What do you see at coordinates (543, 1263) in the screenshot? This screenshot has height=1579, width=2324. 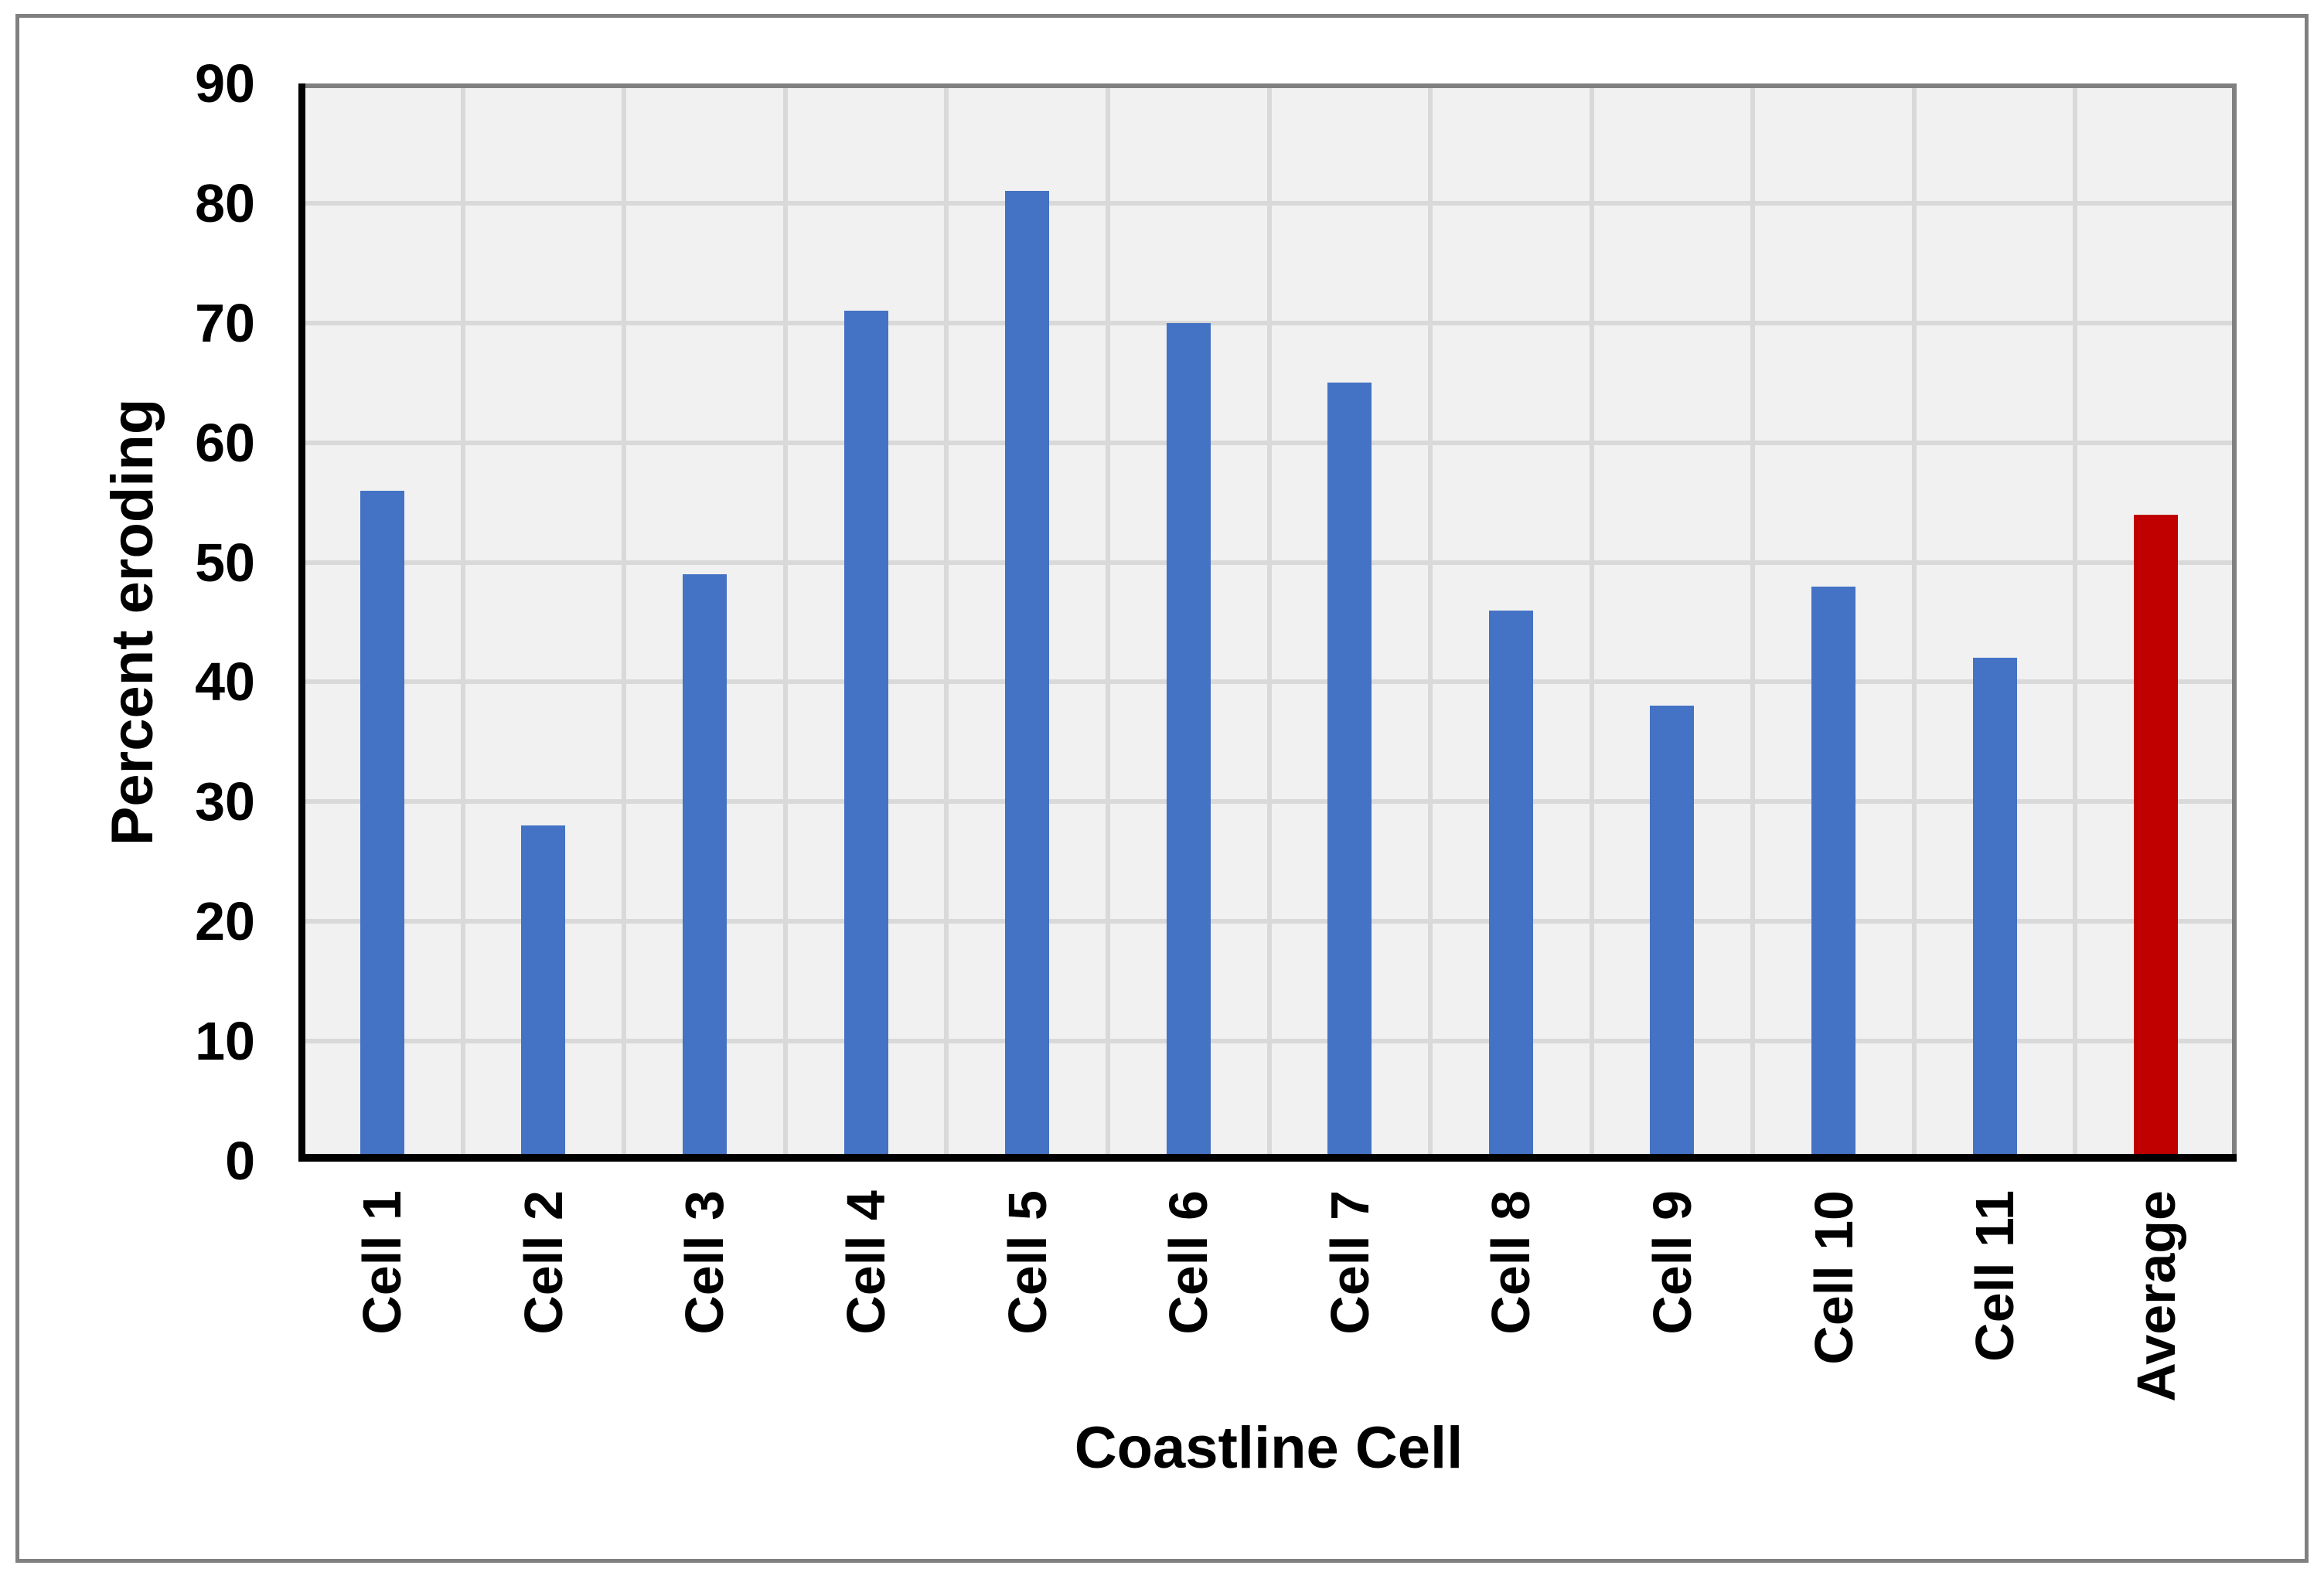 I see `x-category-label-cell-2: Cell 2` at bounding box center [543, 1263].